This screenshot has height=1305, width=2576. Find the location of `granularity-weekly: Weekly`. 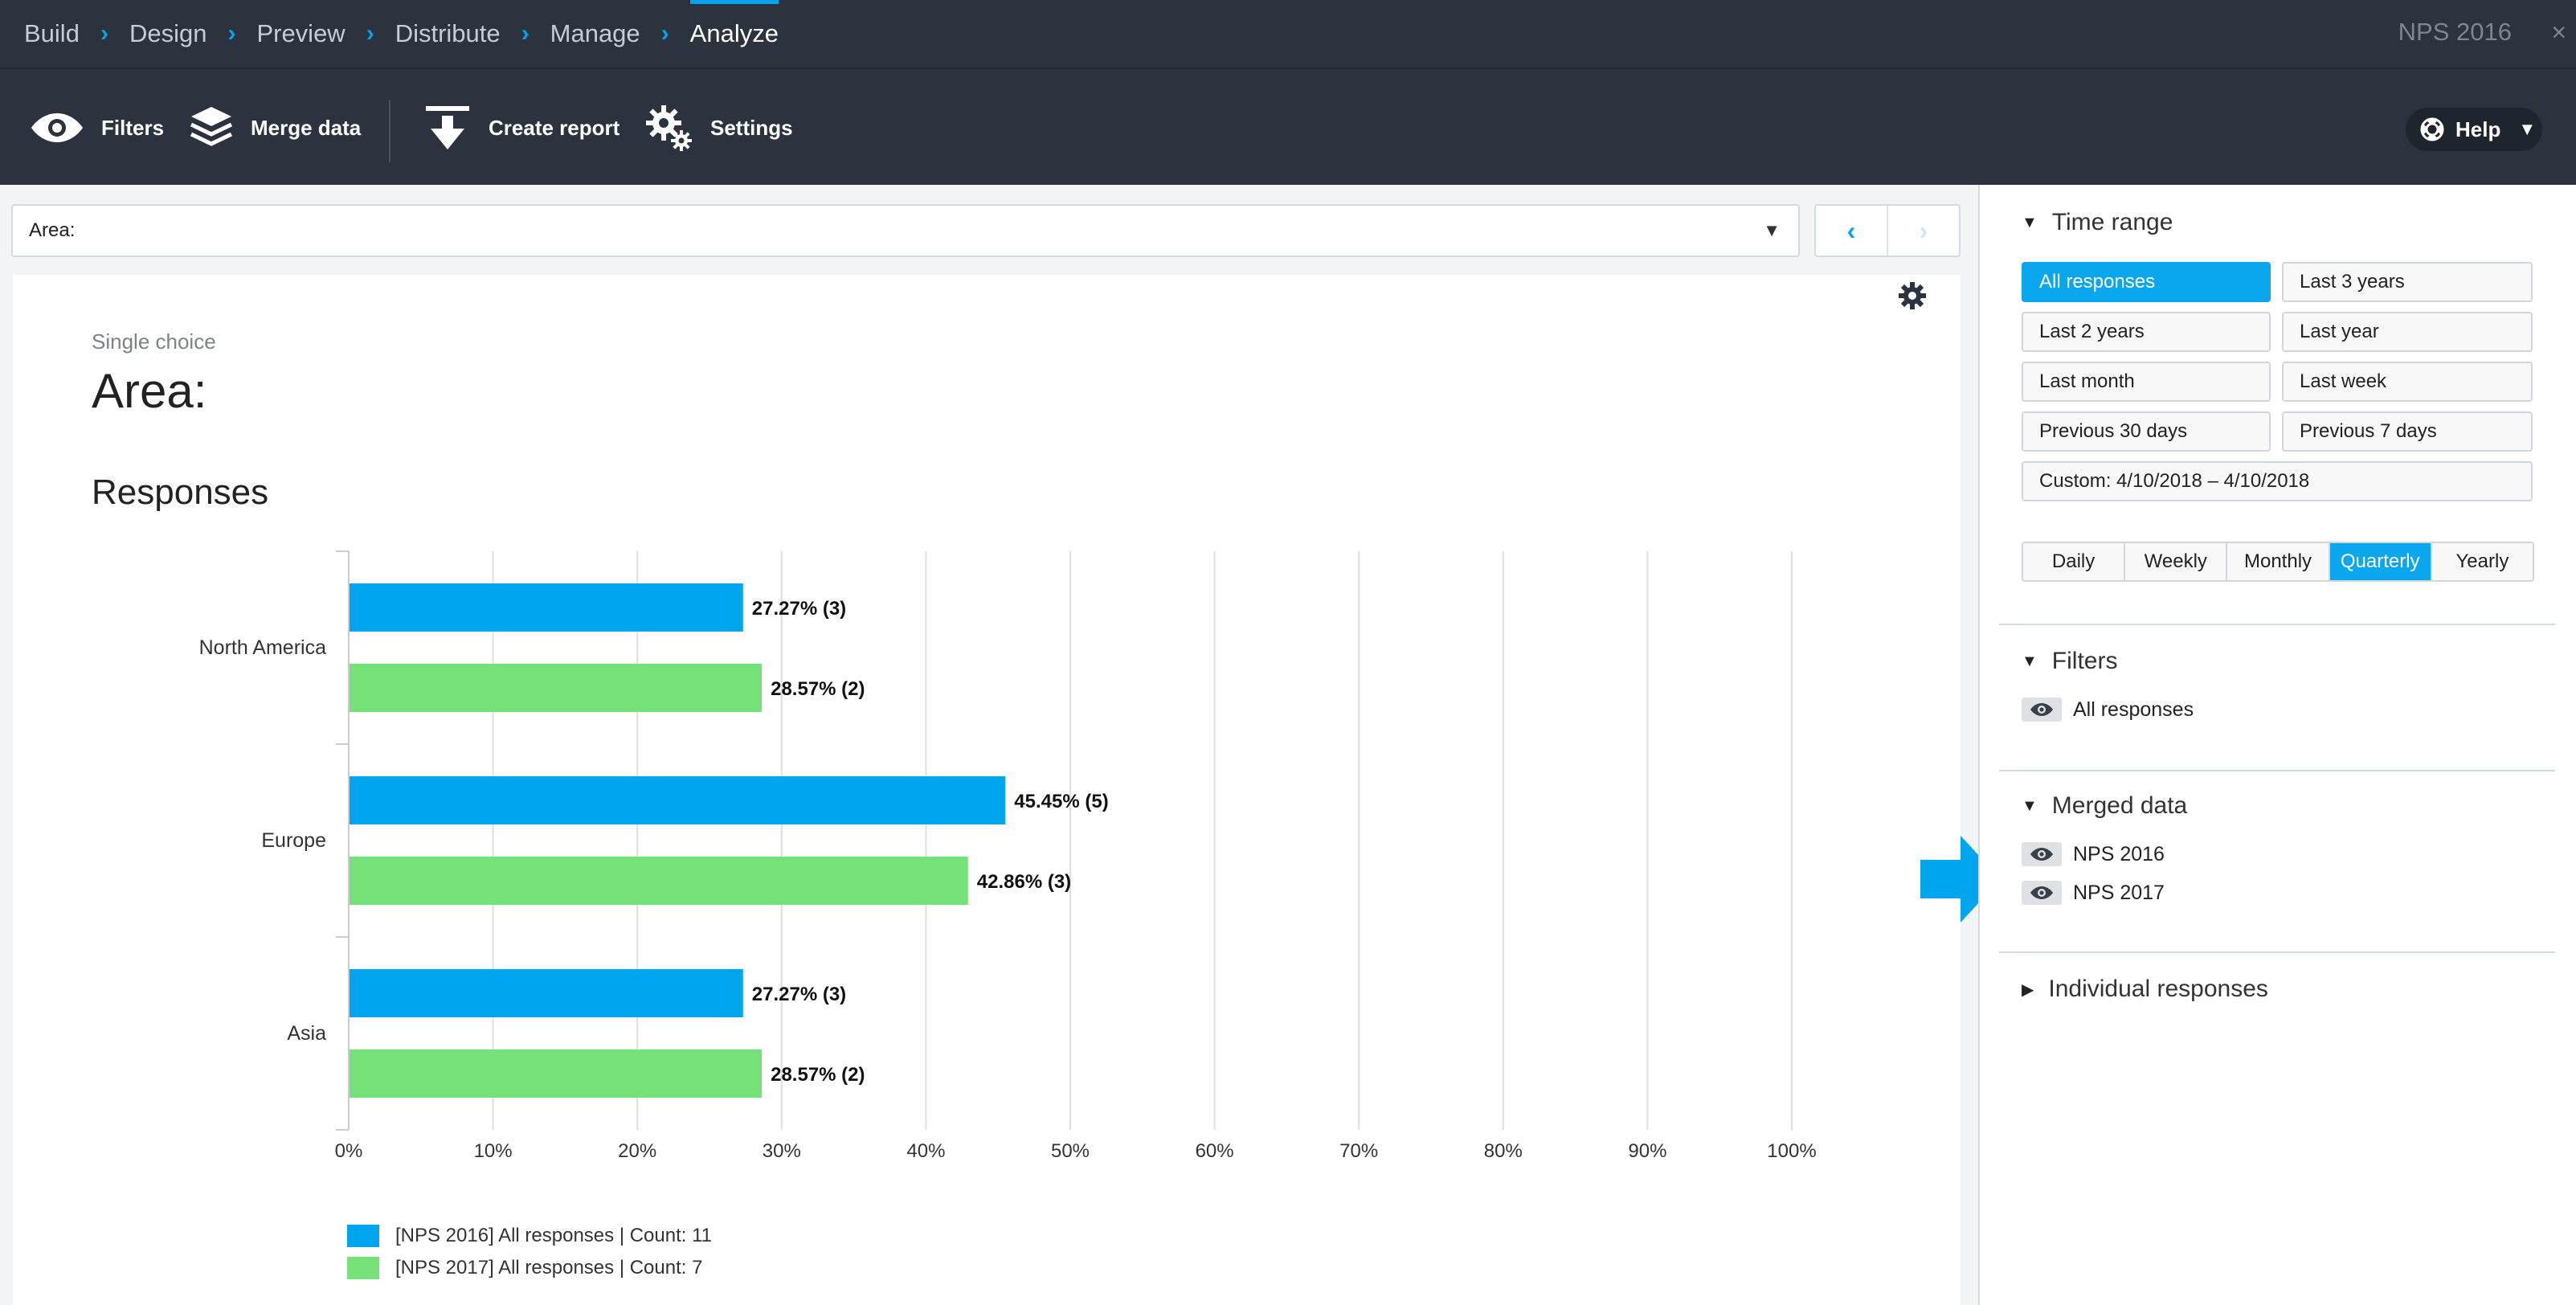

granularity-weekly: Weekly is located at coordinates (2176, 561).